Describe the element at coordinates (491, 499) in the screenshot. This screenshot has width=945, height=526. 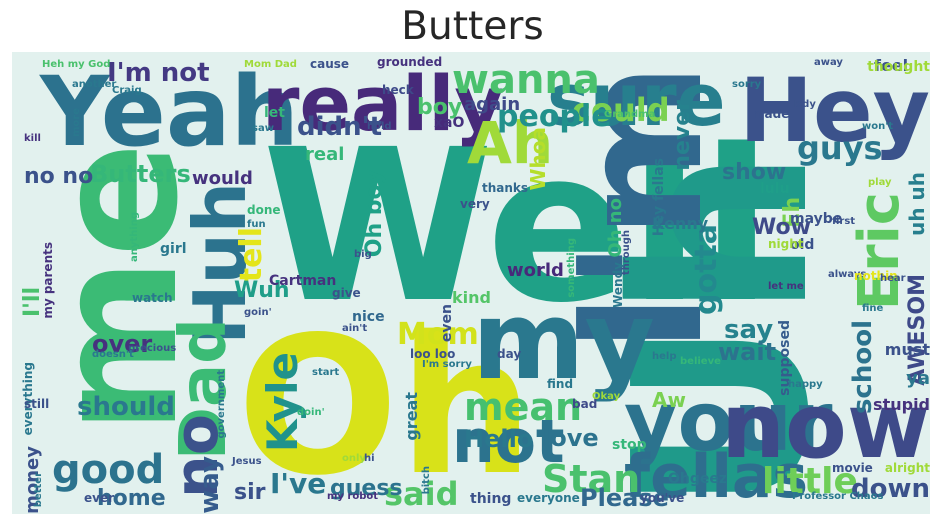
I see `cloud-word: thing` at that location.